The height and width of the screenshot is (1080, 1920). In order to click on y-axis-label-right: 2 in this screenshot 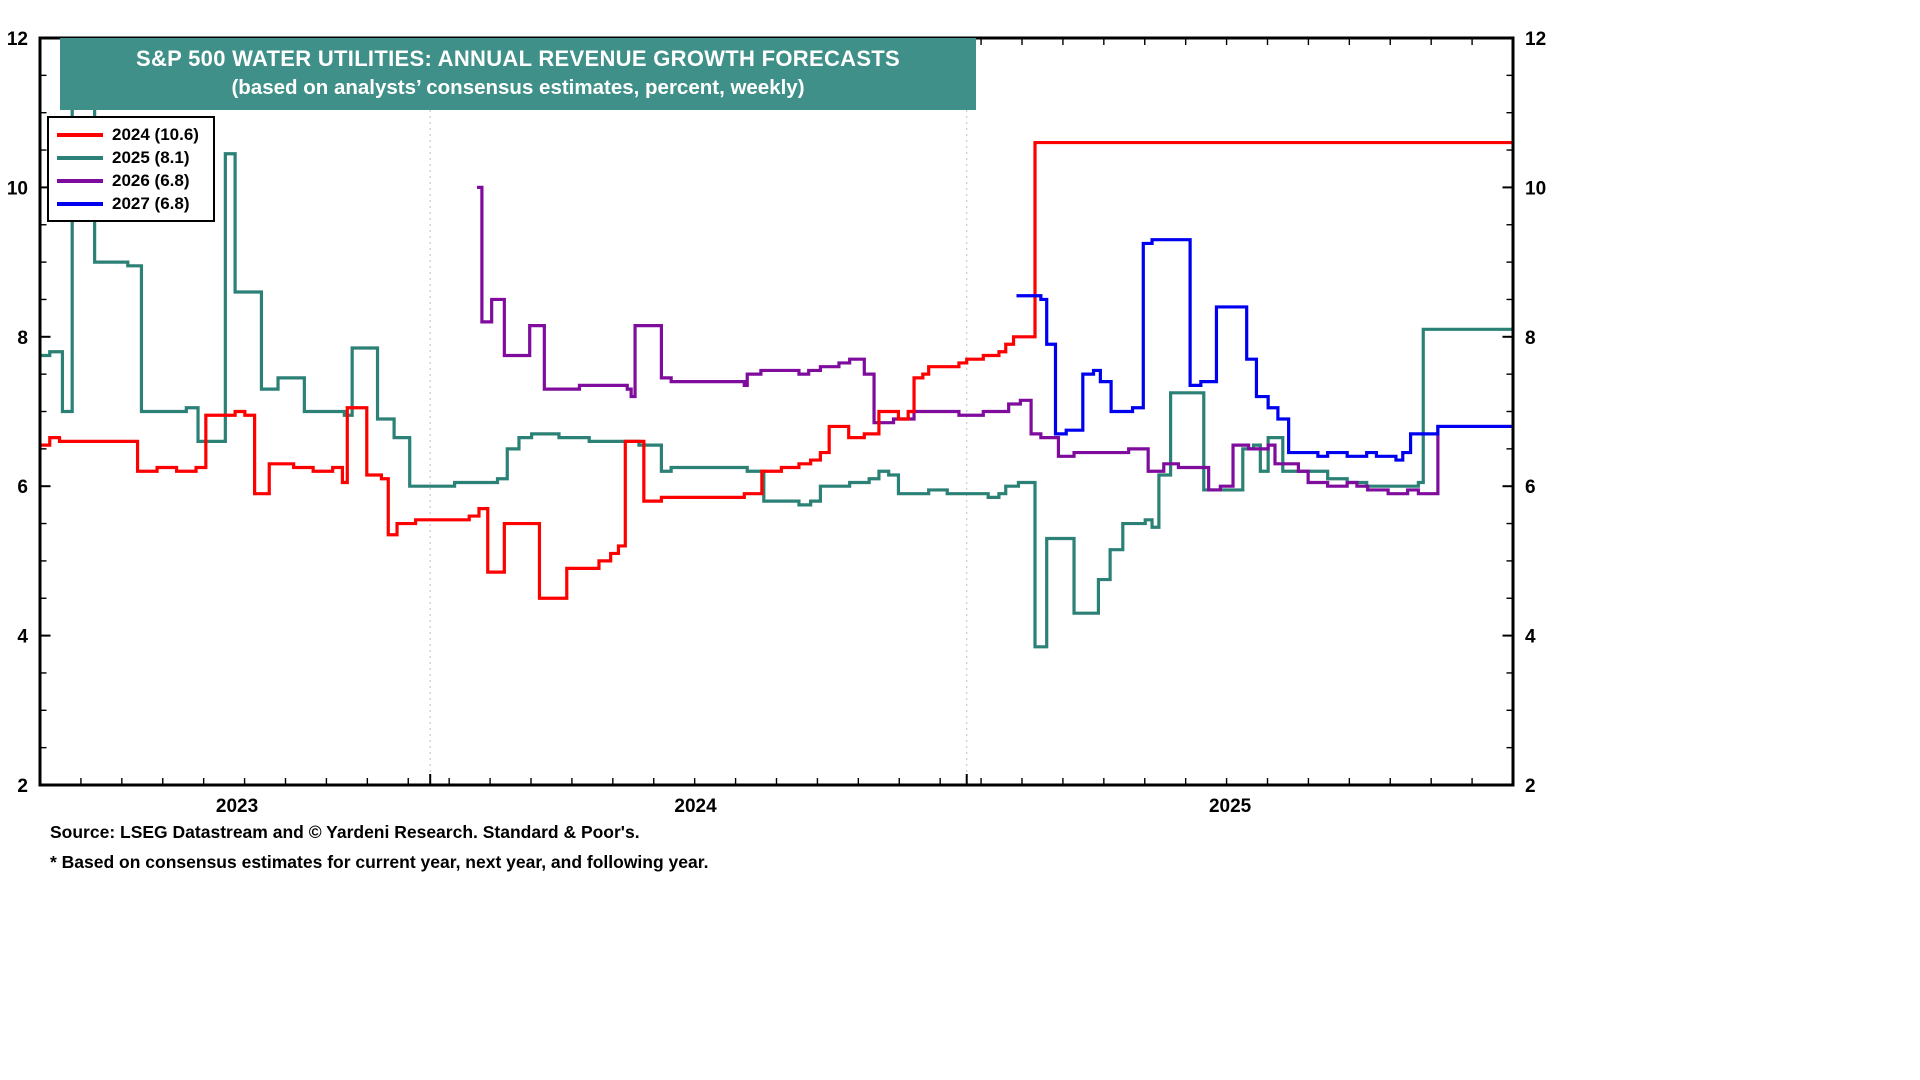, I will do `click(1530, 786)`.